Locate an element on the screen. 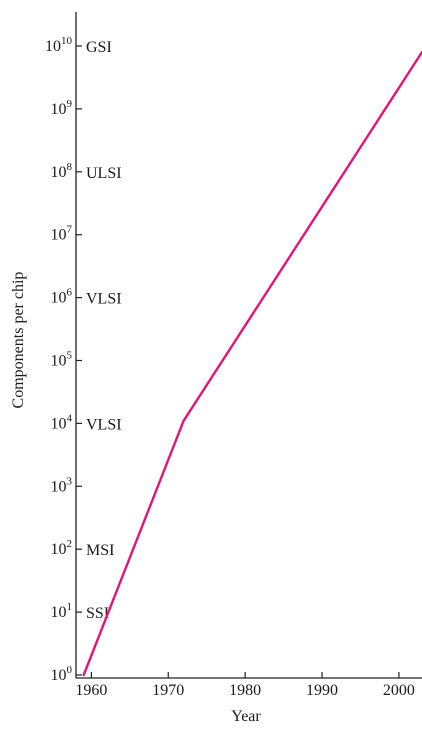  x-axis-title: Year is located at coordinates (246, 716).